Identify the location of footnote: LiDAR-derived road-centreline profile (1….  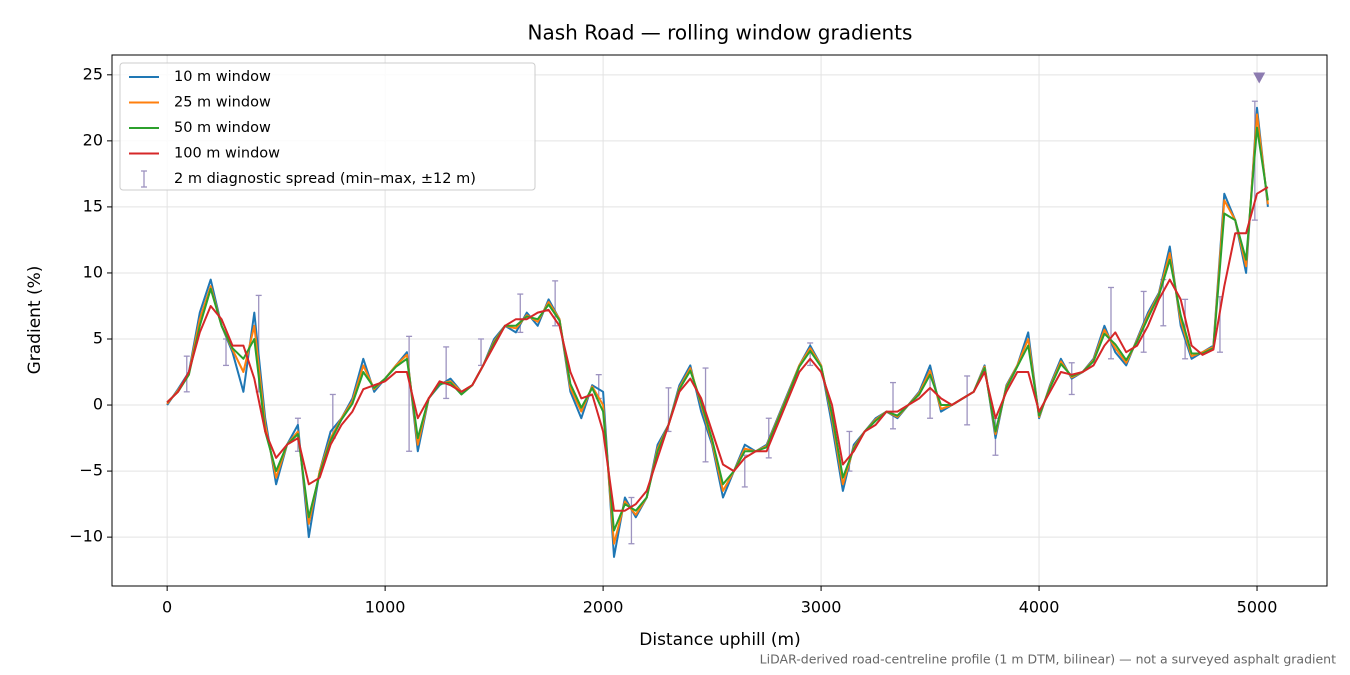
(1048, 659).